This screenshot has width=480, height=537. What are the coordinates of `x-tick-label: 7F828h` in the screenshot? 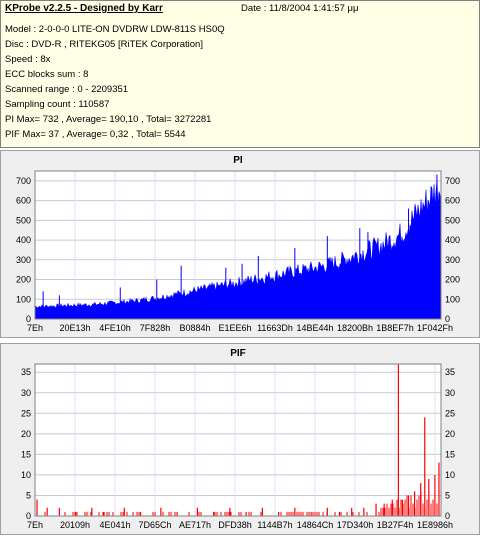 It's located at (155, 328).